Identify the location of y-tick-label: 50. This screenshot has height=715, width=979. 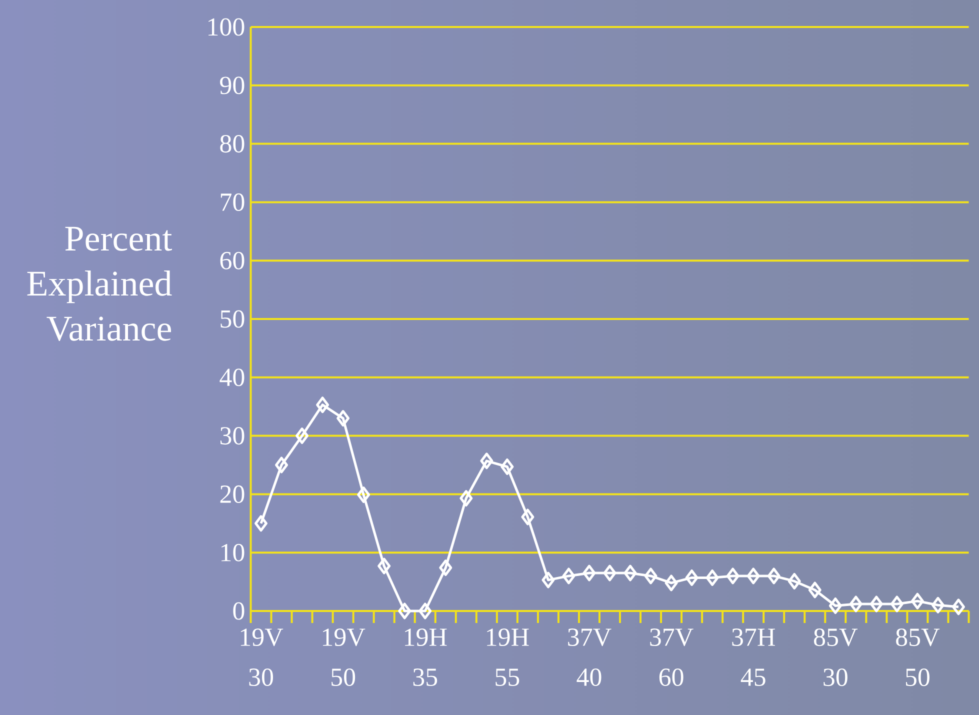
(232, 319).